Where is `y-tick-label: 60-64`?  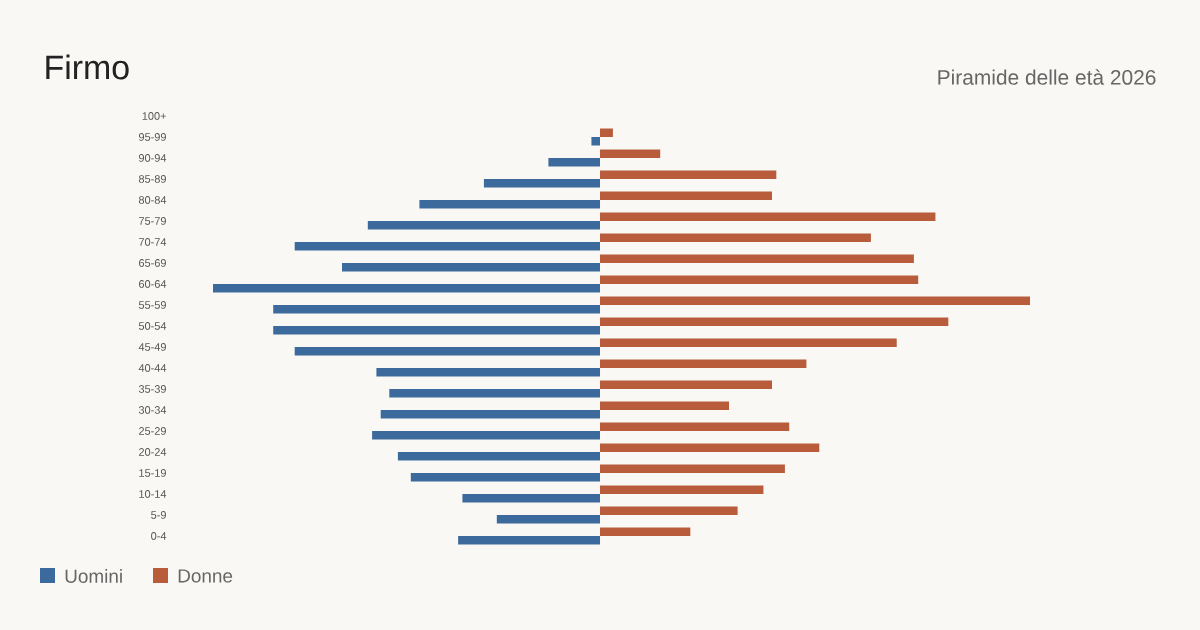
y-tick-label: 60-64 is located at coordinates (153, 284).